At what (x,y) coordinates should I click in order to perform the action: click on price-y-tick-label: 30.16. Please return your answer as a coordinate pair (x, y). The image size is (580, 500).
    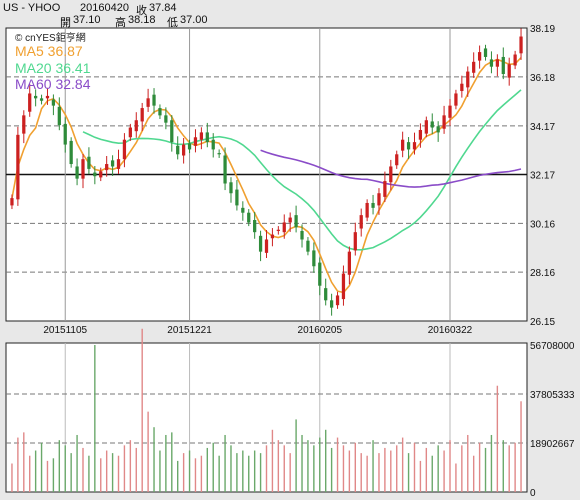
    Looking at the image, I should click on (542, 224).